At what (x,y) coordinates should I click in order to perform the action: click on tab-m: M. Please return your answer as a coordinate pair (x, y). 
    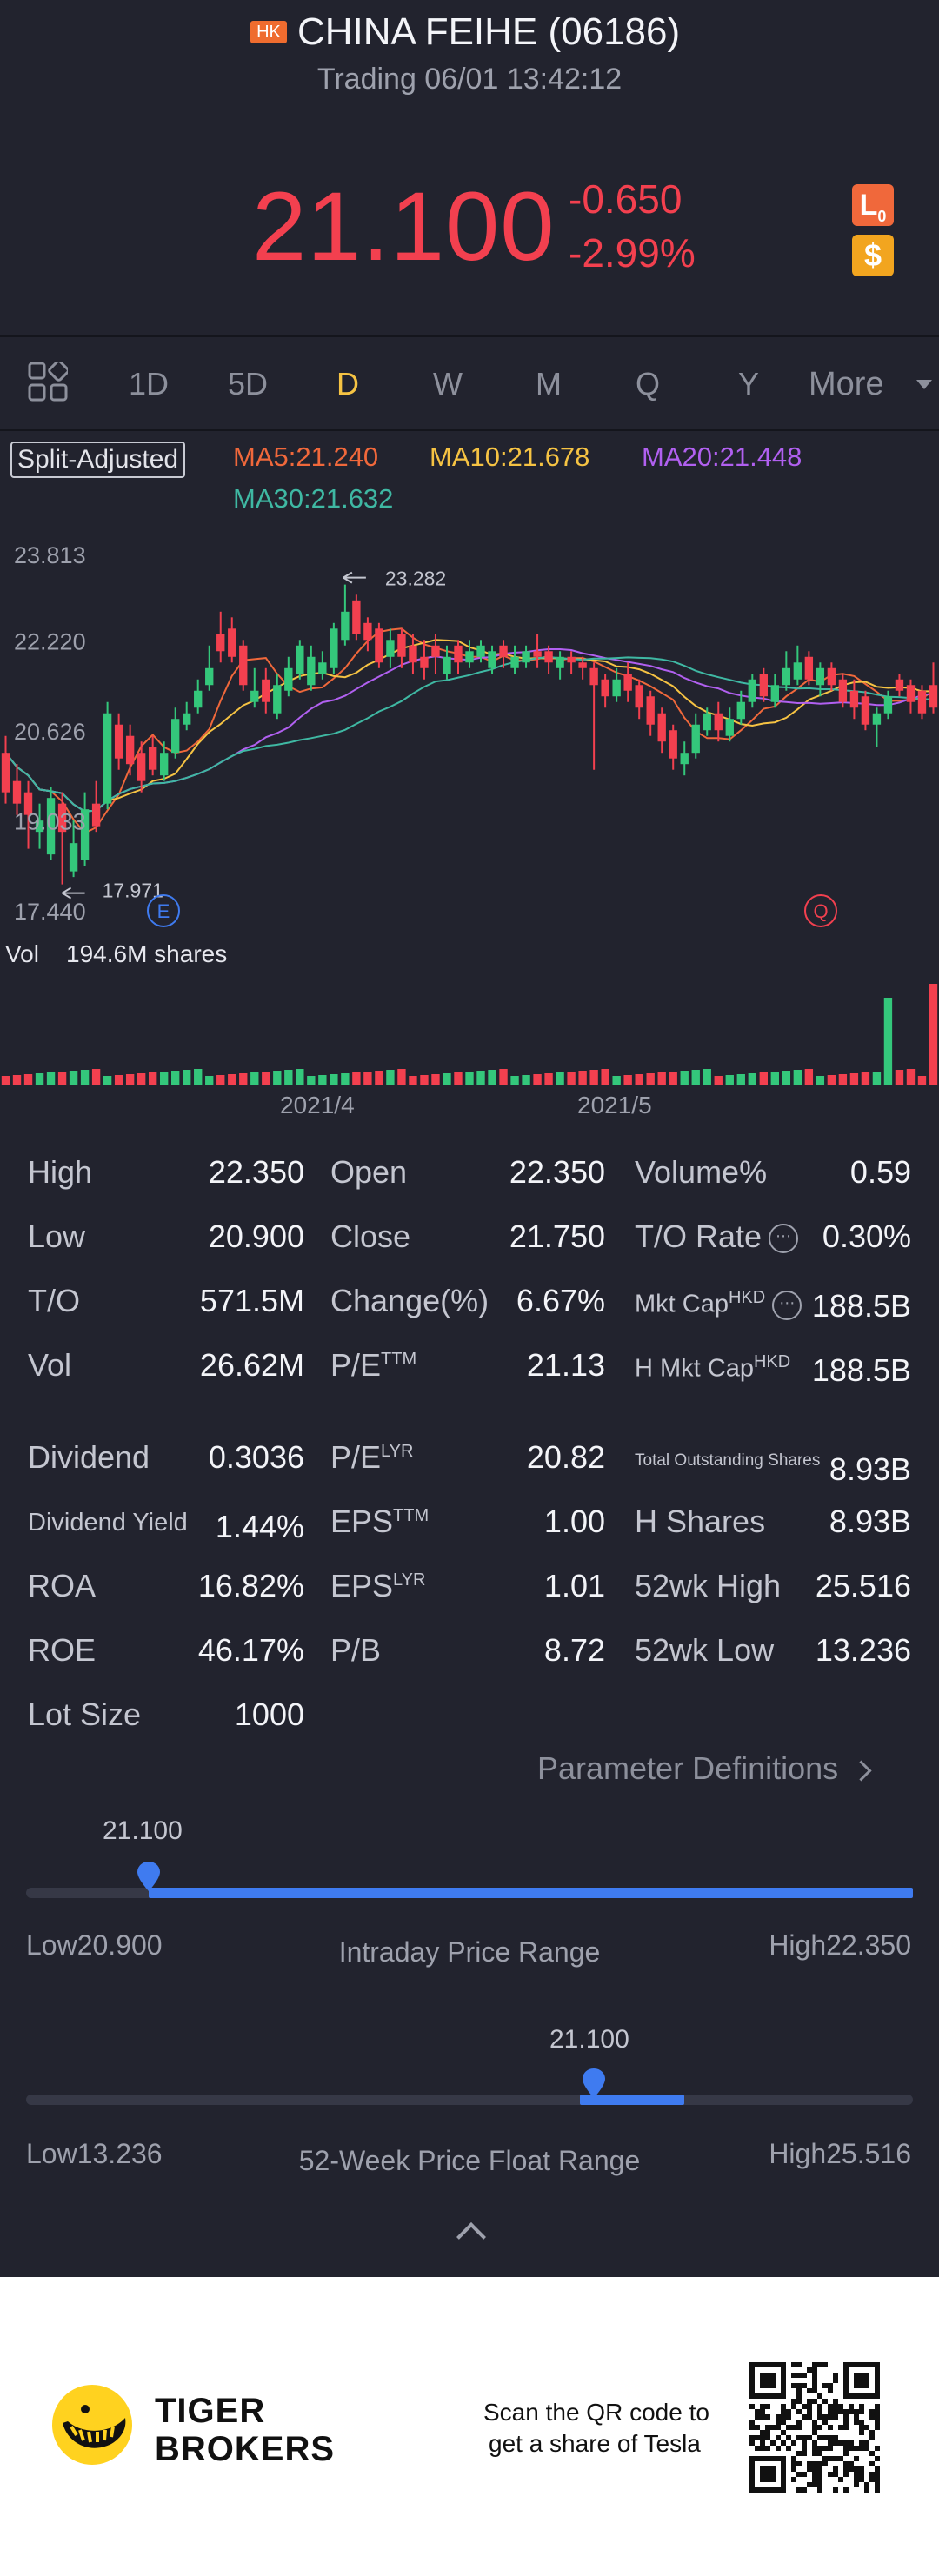
    Looking at the image, I should click on (549, 384).